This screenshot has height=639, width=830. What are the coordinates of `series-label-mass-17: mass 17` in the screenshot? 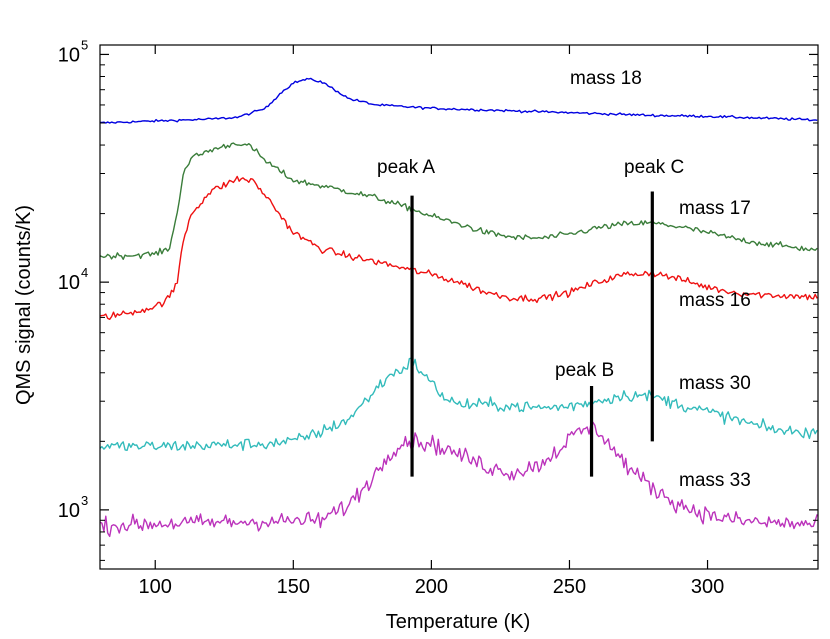 It's located at (715, 208).